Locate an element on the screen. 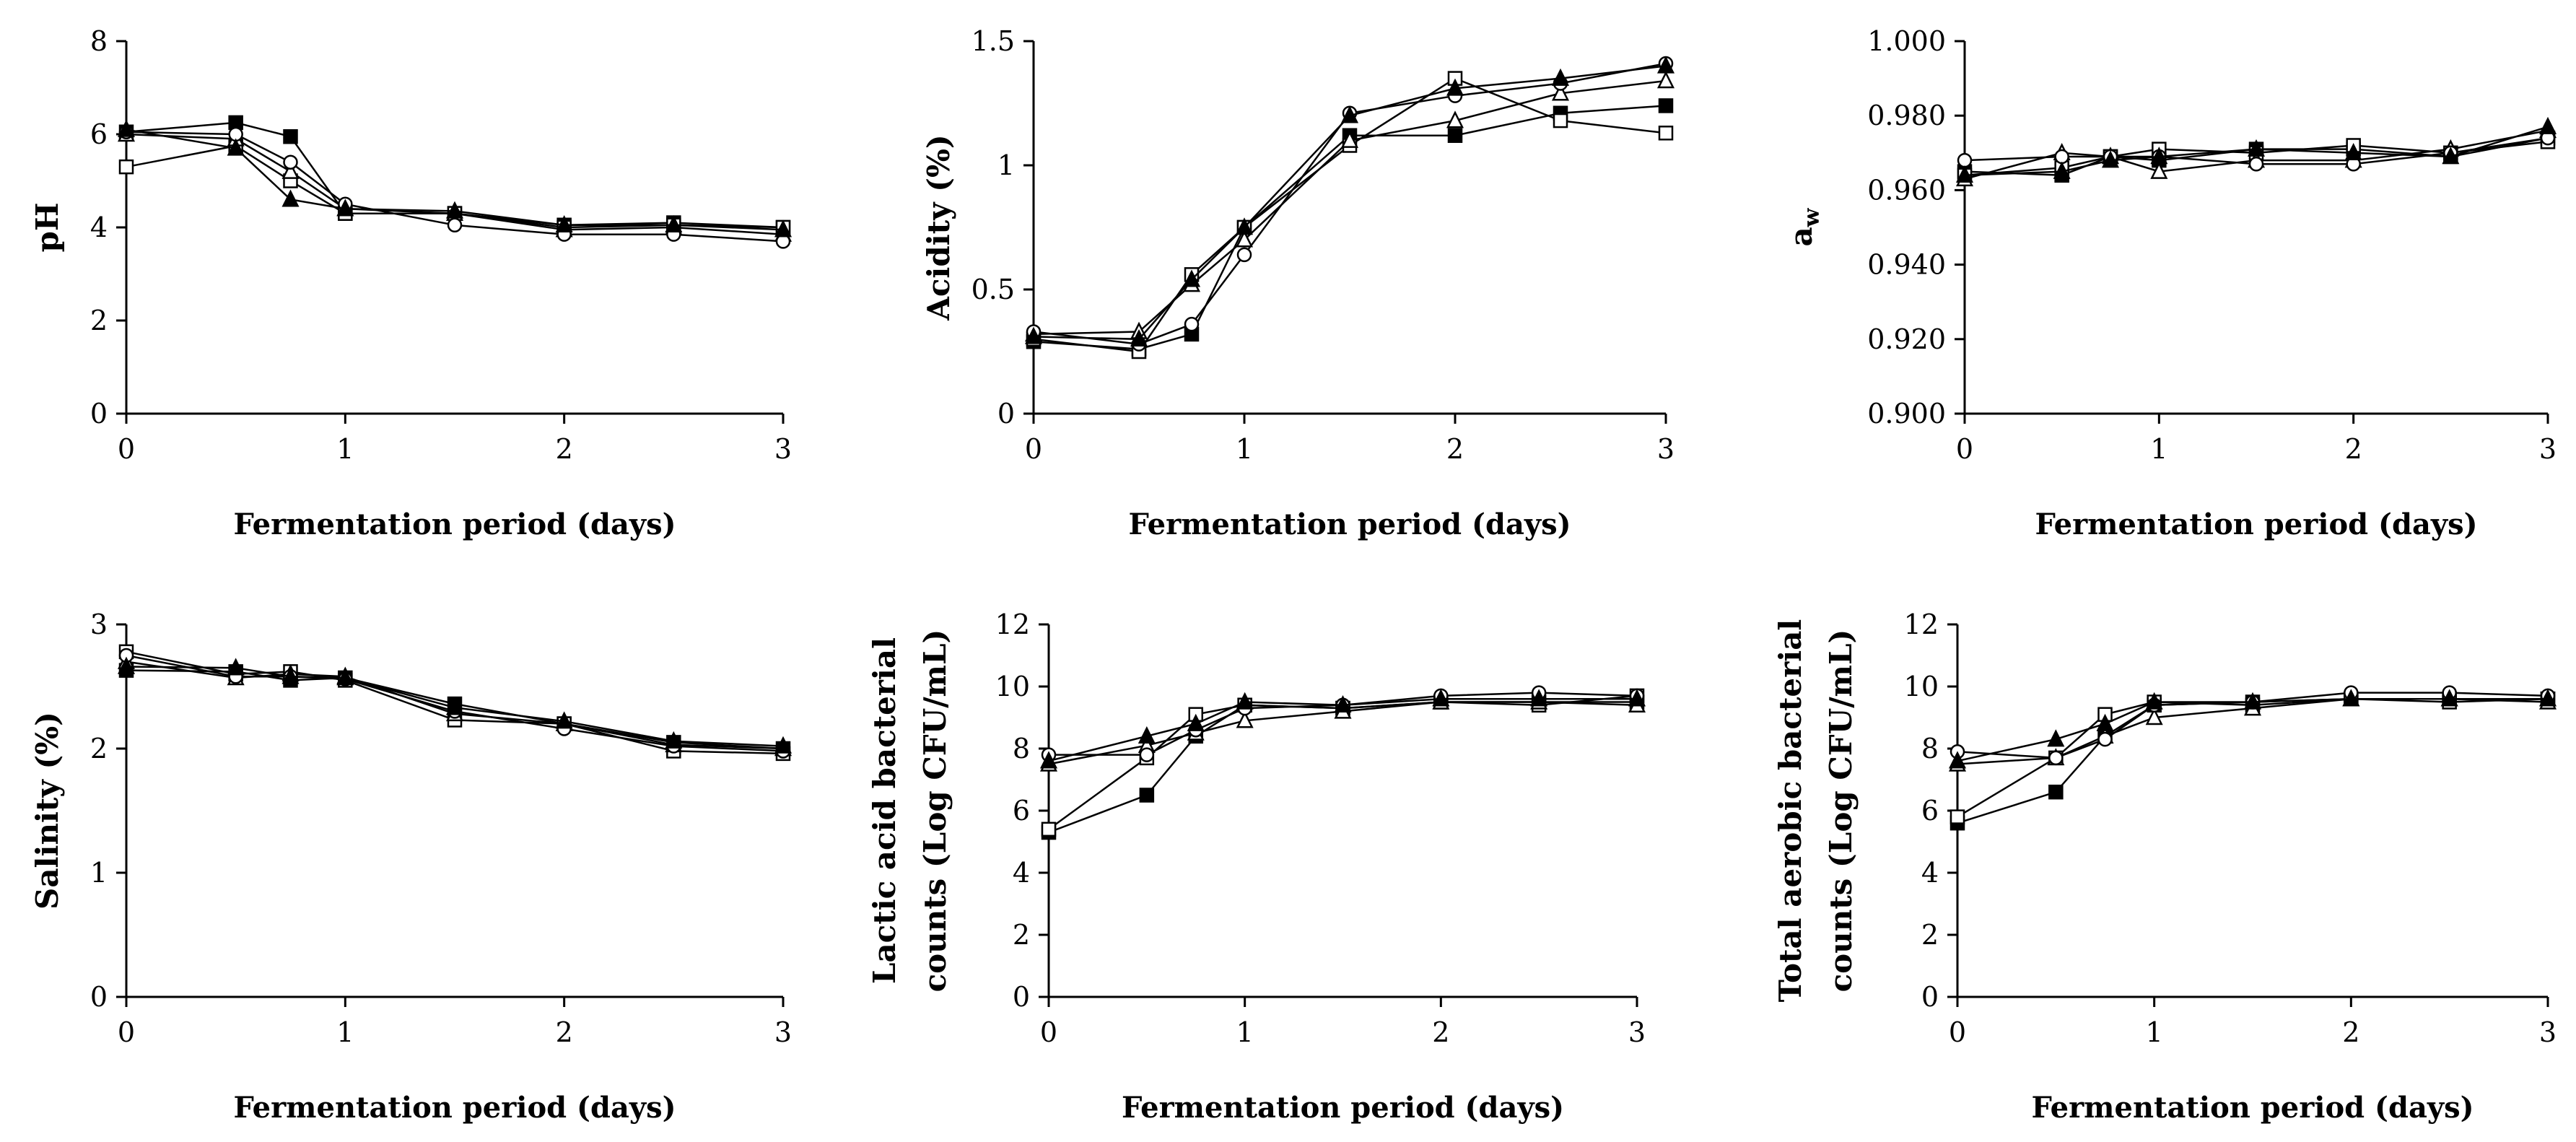  y-tick-label: 10 is located at coordinates (1921, 687).